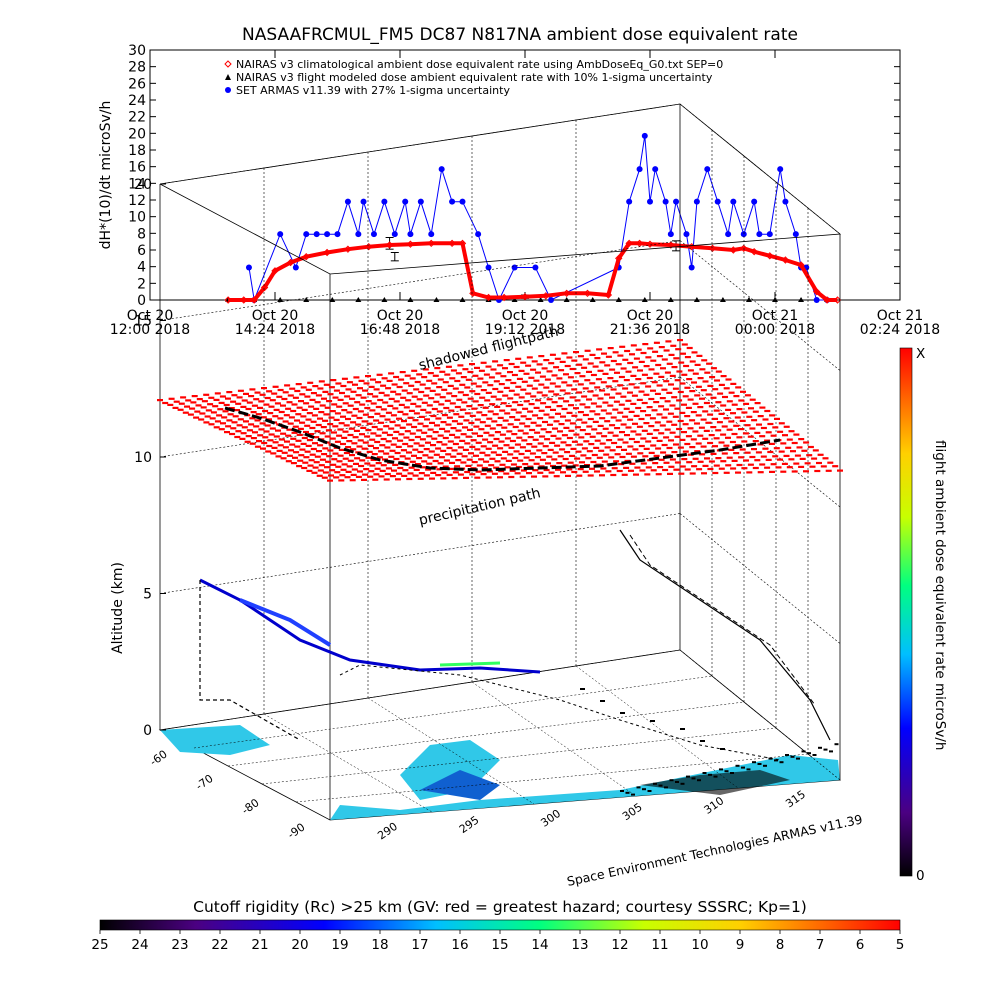 This screenshot has width=1000, height=1004. I want to click on latitude-tick-label: -70, so click(204, 782).